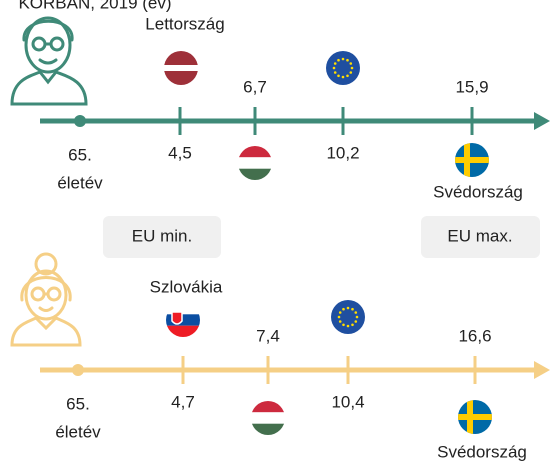 The image size is (550, 464). What do you see at coordinates (184, 23) in the screenshot?
I see `min-country: Lettország` at bounding box center [184, 23].